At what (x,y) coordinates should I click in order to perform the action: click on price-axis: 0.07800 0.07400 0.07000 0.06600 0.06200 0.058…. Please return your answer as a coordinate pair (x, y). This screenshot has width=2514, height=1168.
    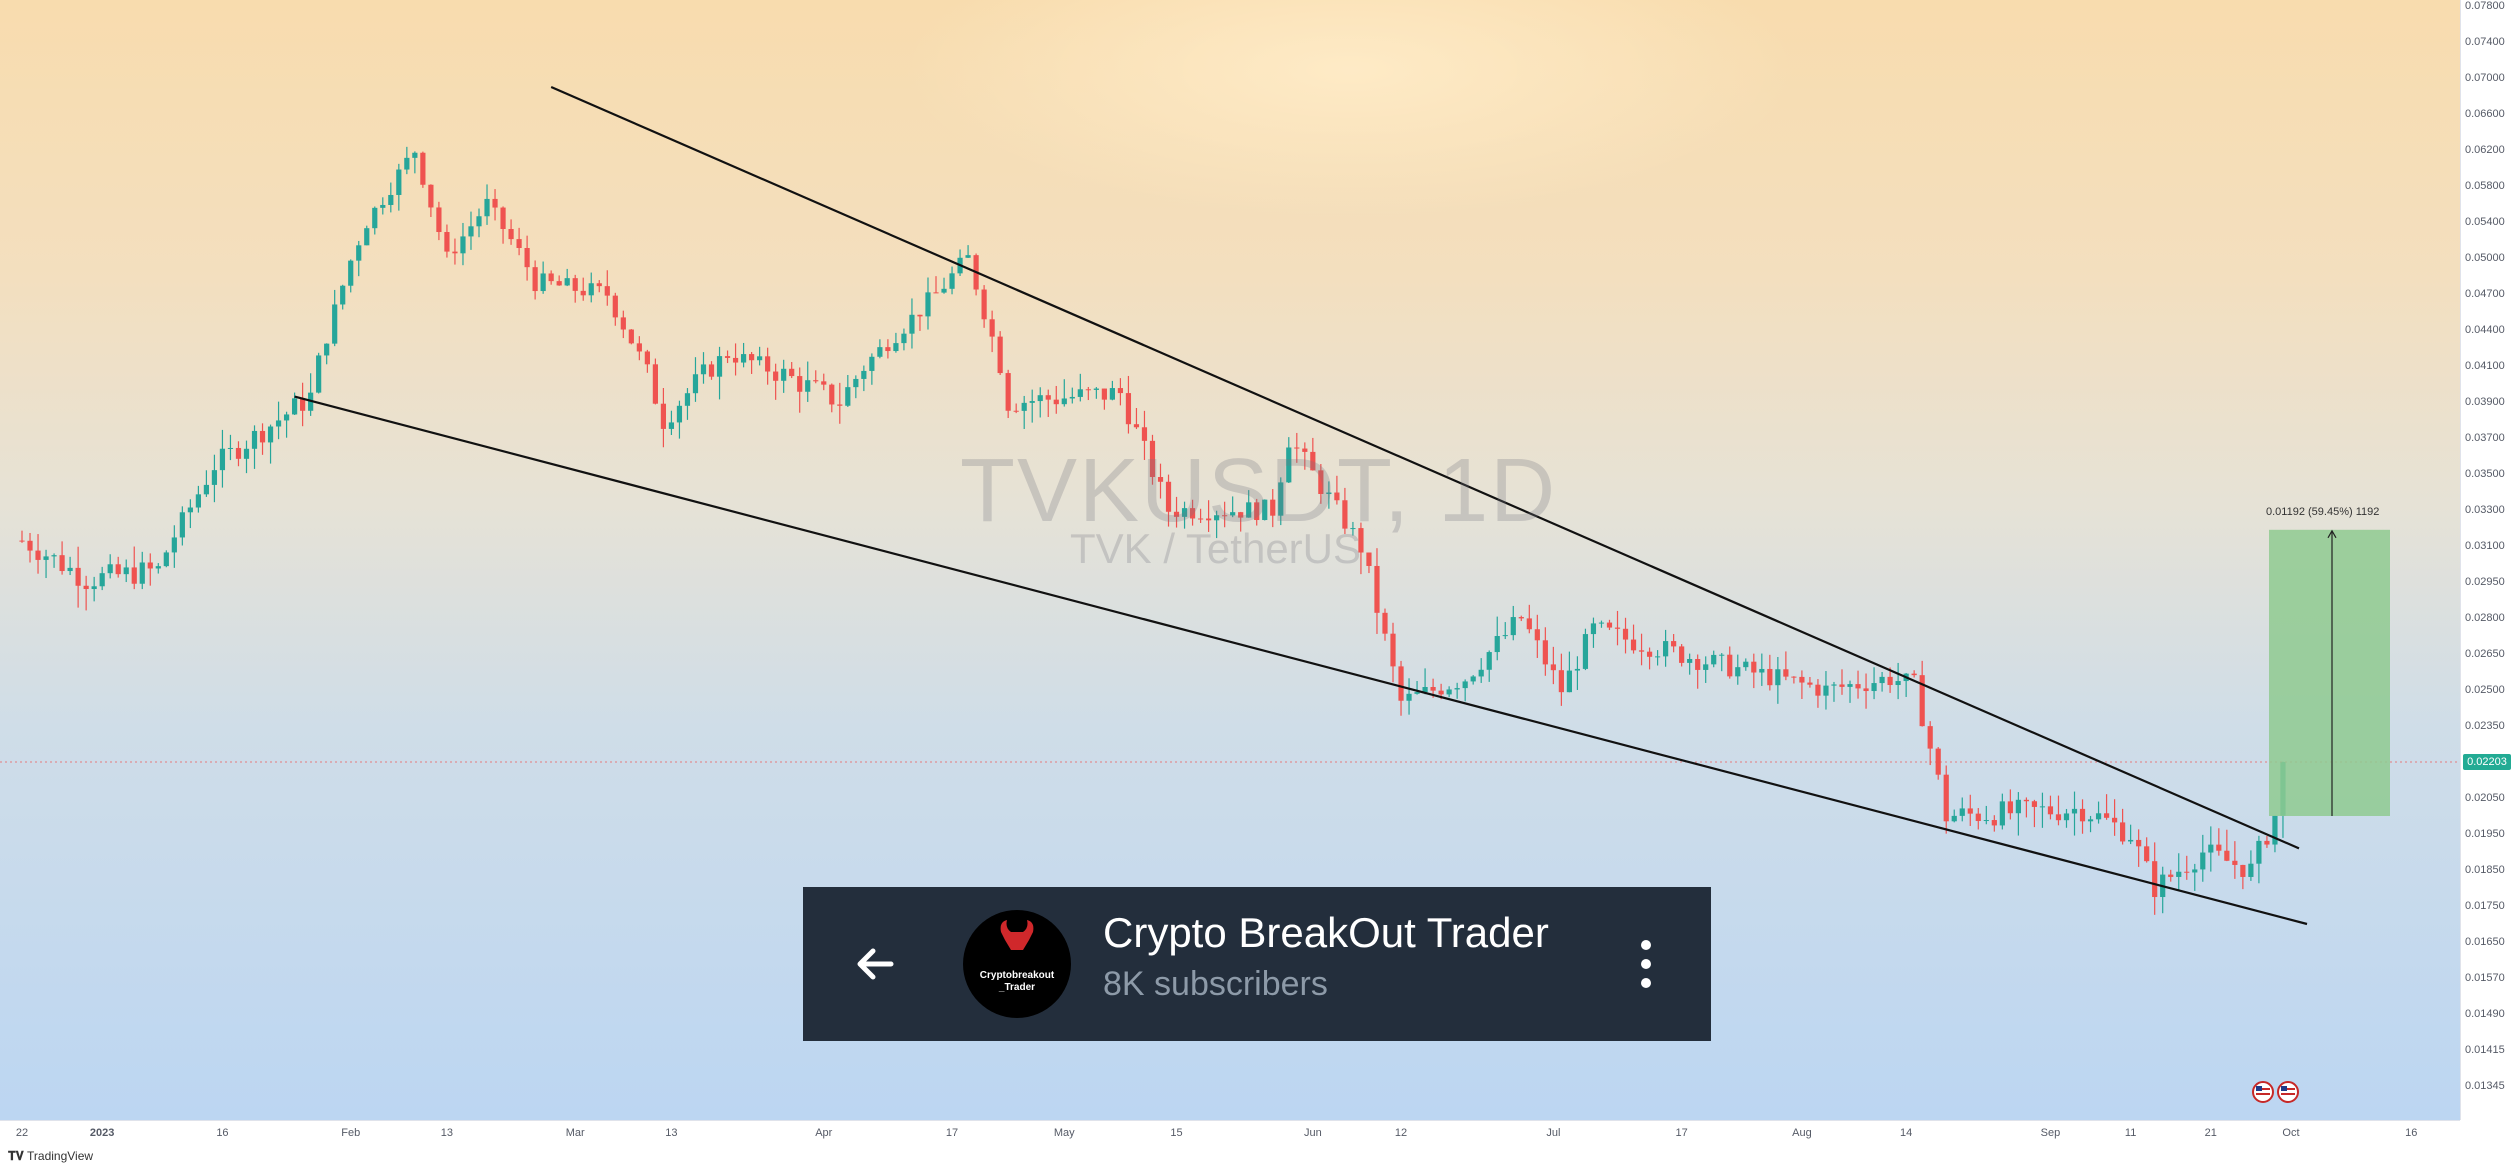
    Looking at the image, I should click on (2487, 560).